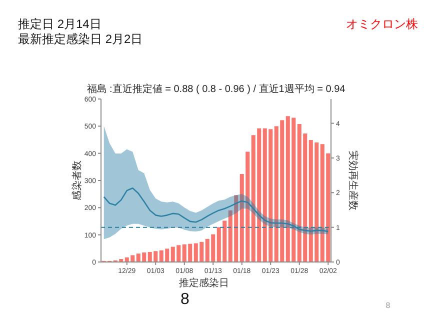 The image size is (427, 320). What do you see at coordinates (60, 24) in the screenshot?
I see `text: 推定日 2月14日` at bounding box center [60, 24].